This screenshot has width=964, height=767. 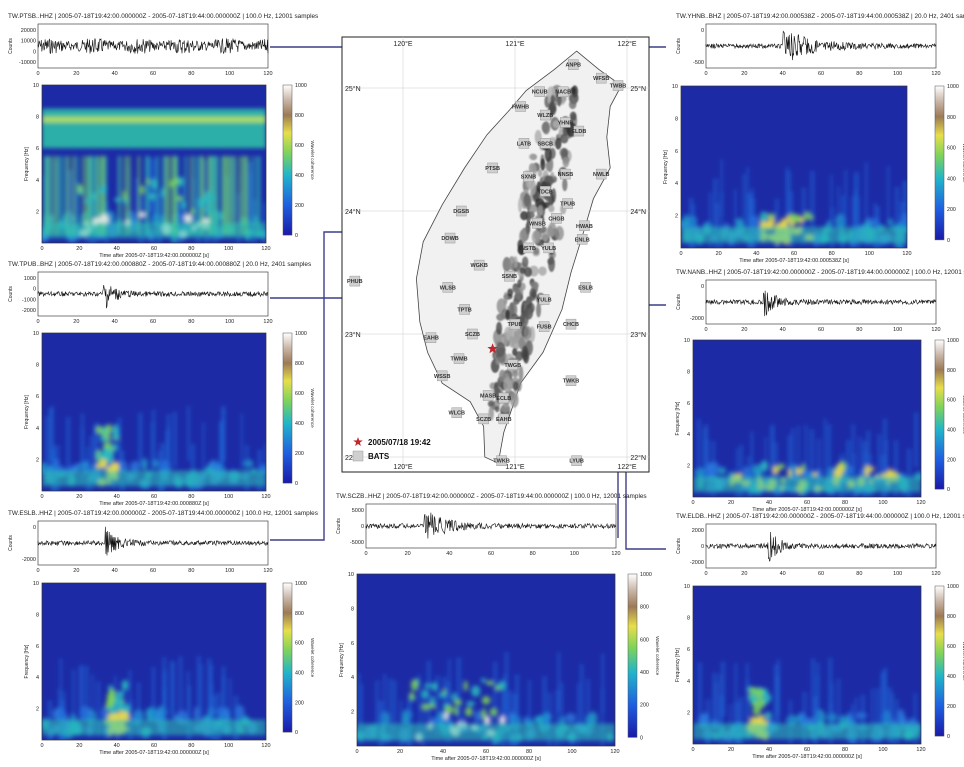 What do you see at coordinates (353, 89) in the screenshot?
I see `latitude-label-left: 25°N` at bounding box center [353, 89].